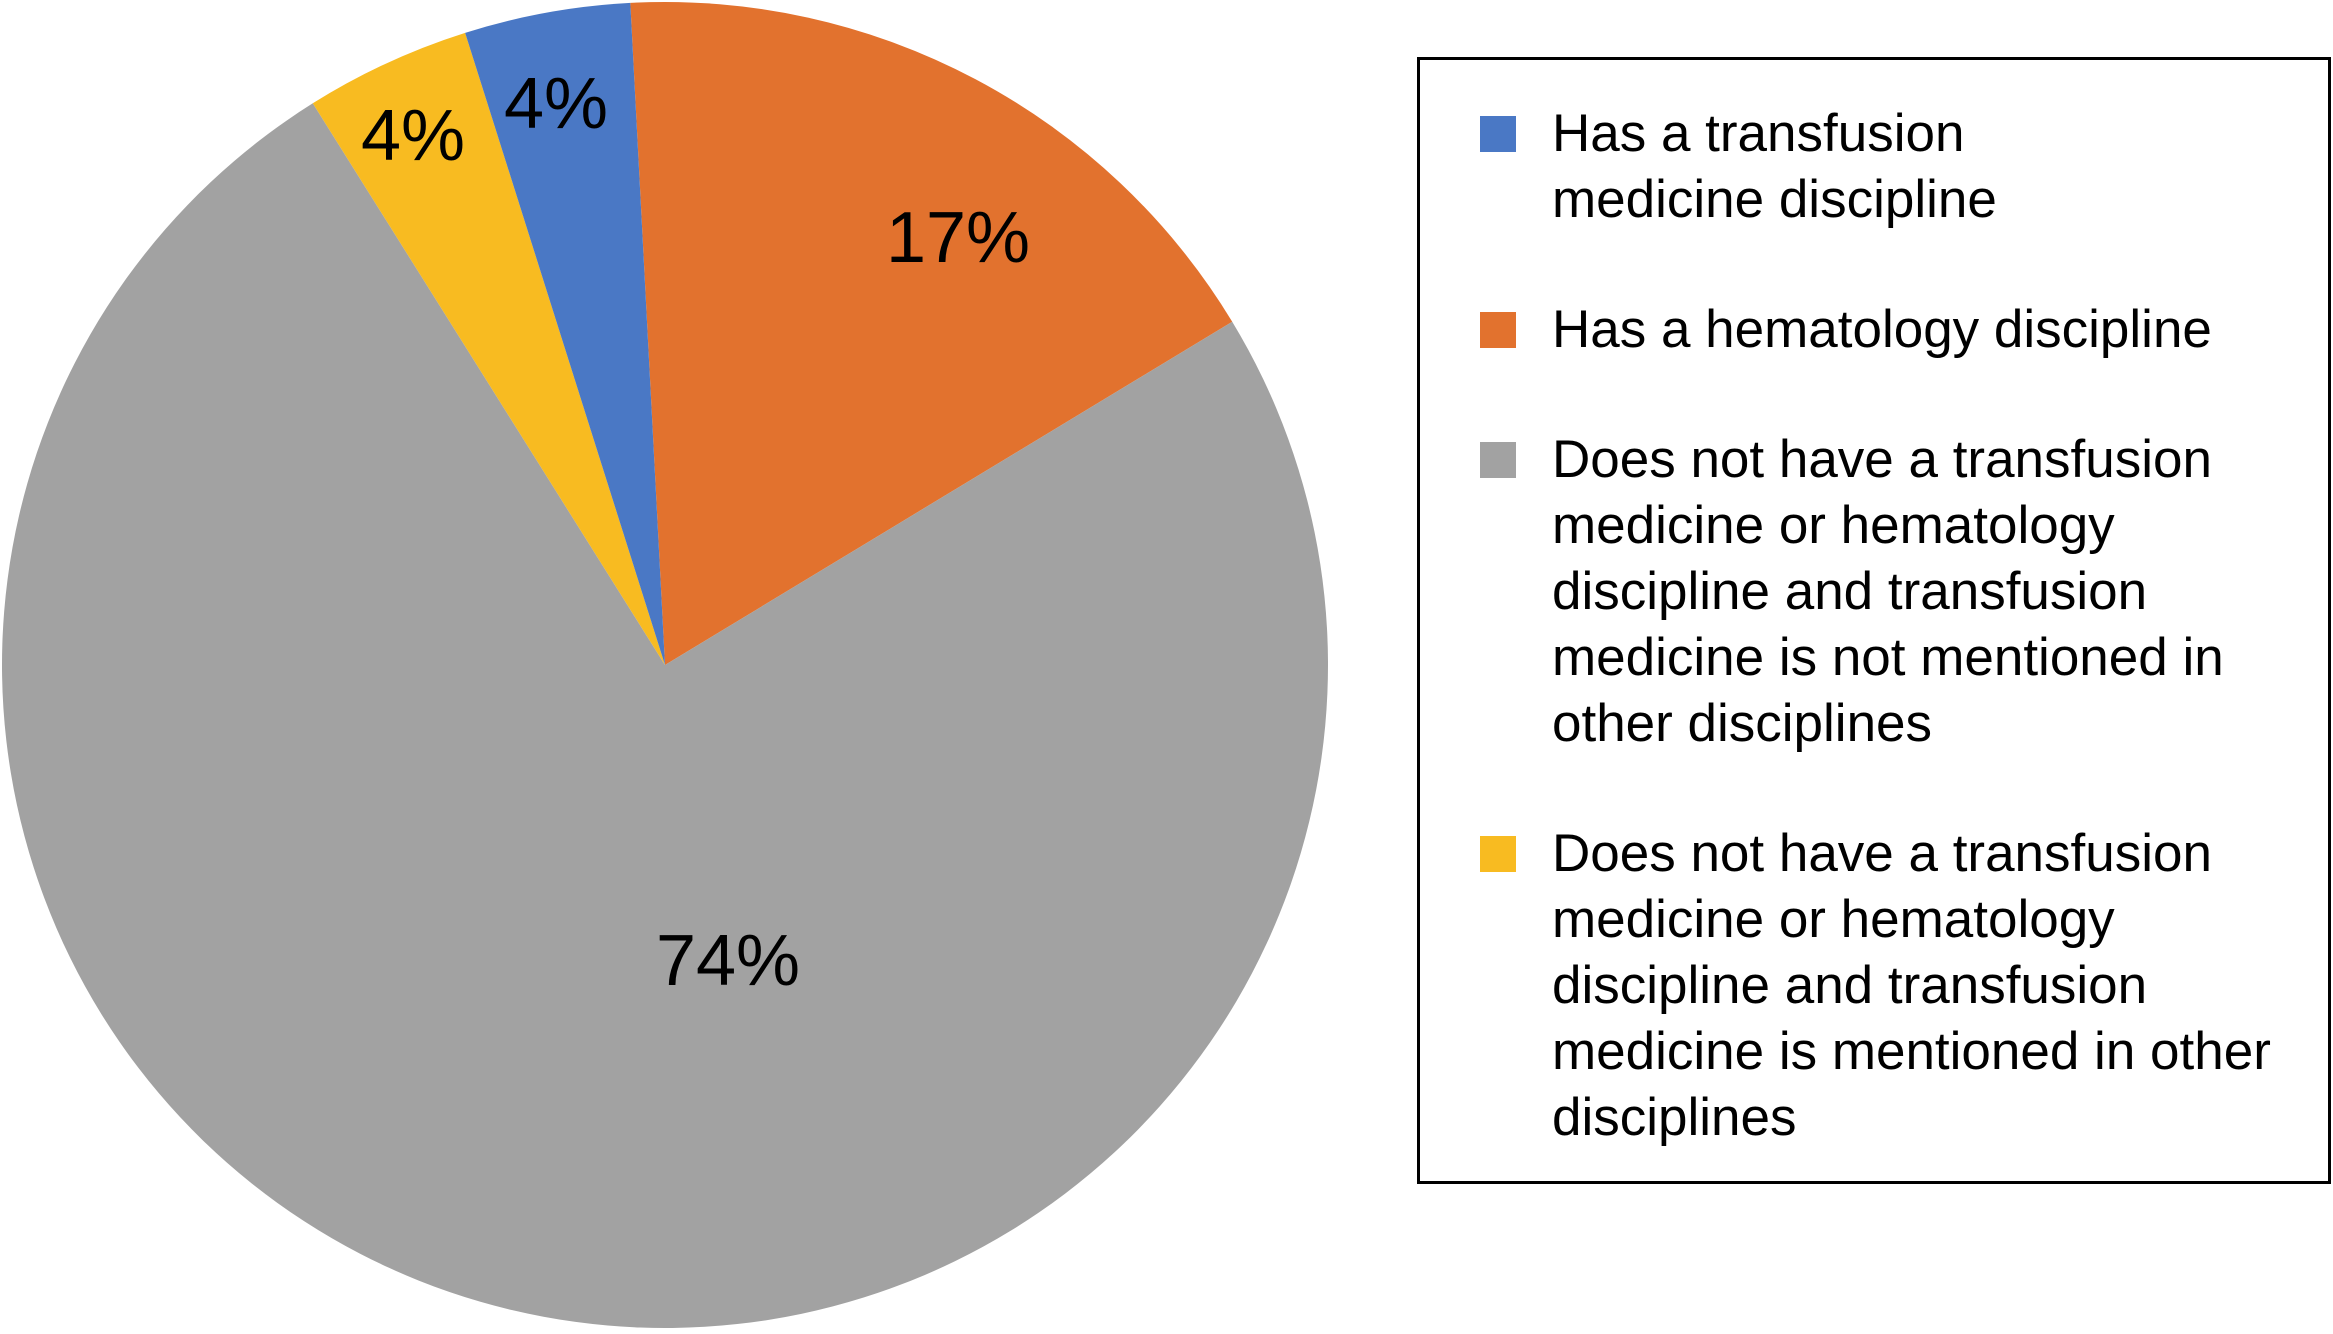  I want to click on legend-label-line: disciplines, so click(1674, 1117).